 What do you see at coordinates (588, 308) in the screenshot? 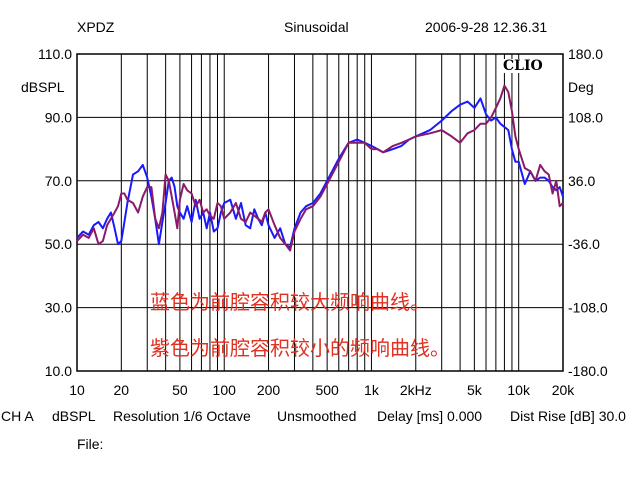
I see `y2-tick-label: -108.0` at bounding box center [588, 308].